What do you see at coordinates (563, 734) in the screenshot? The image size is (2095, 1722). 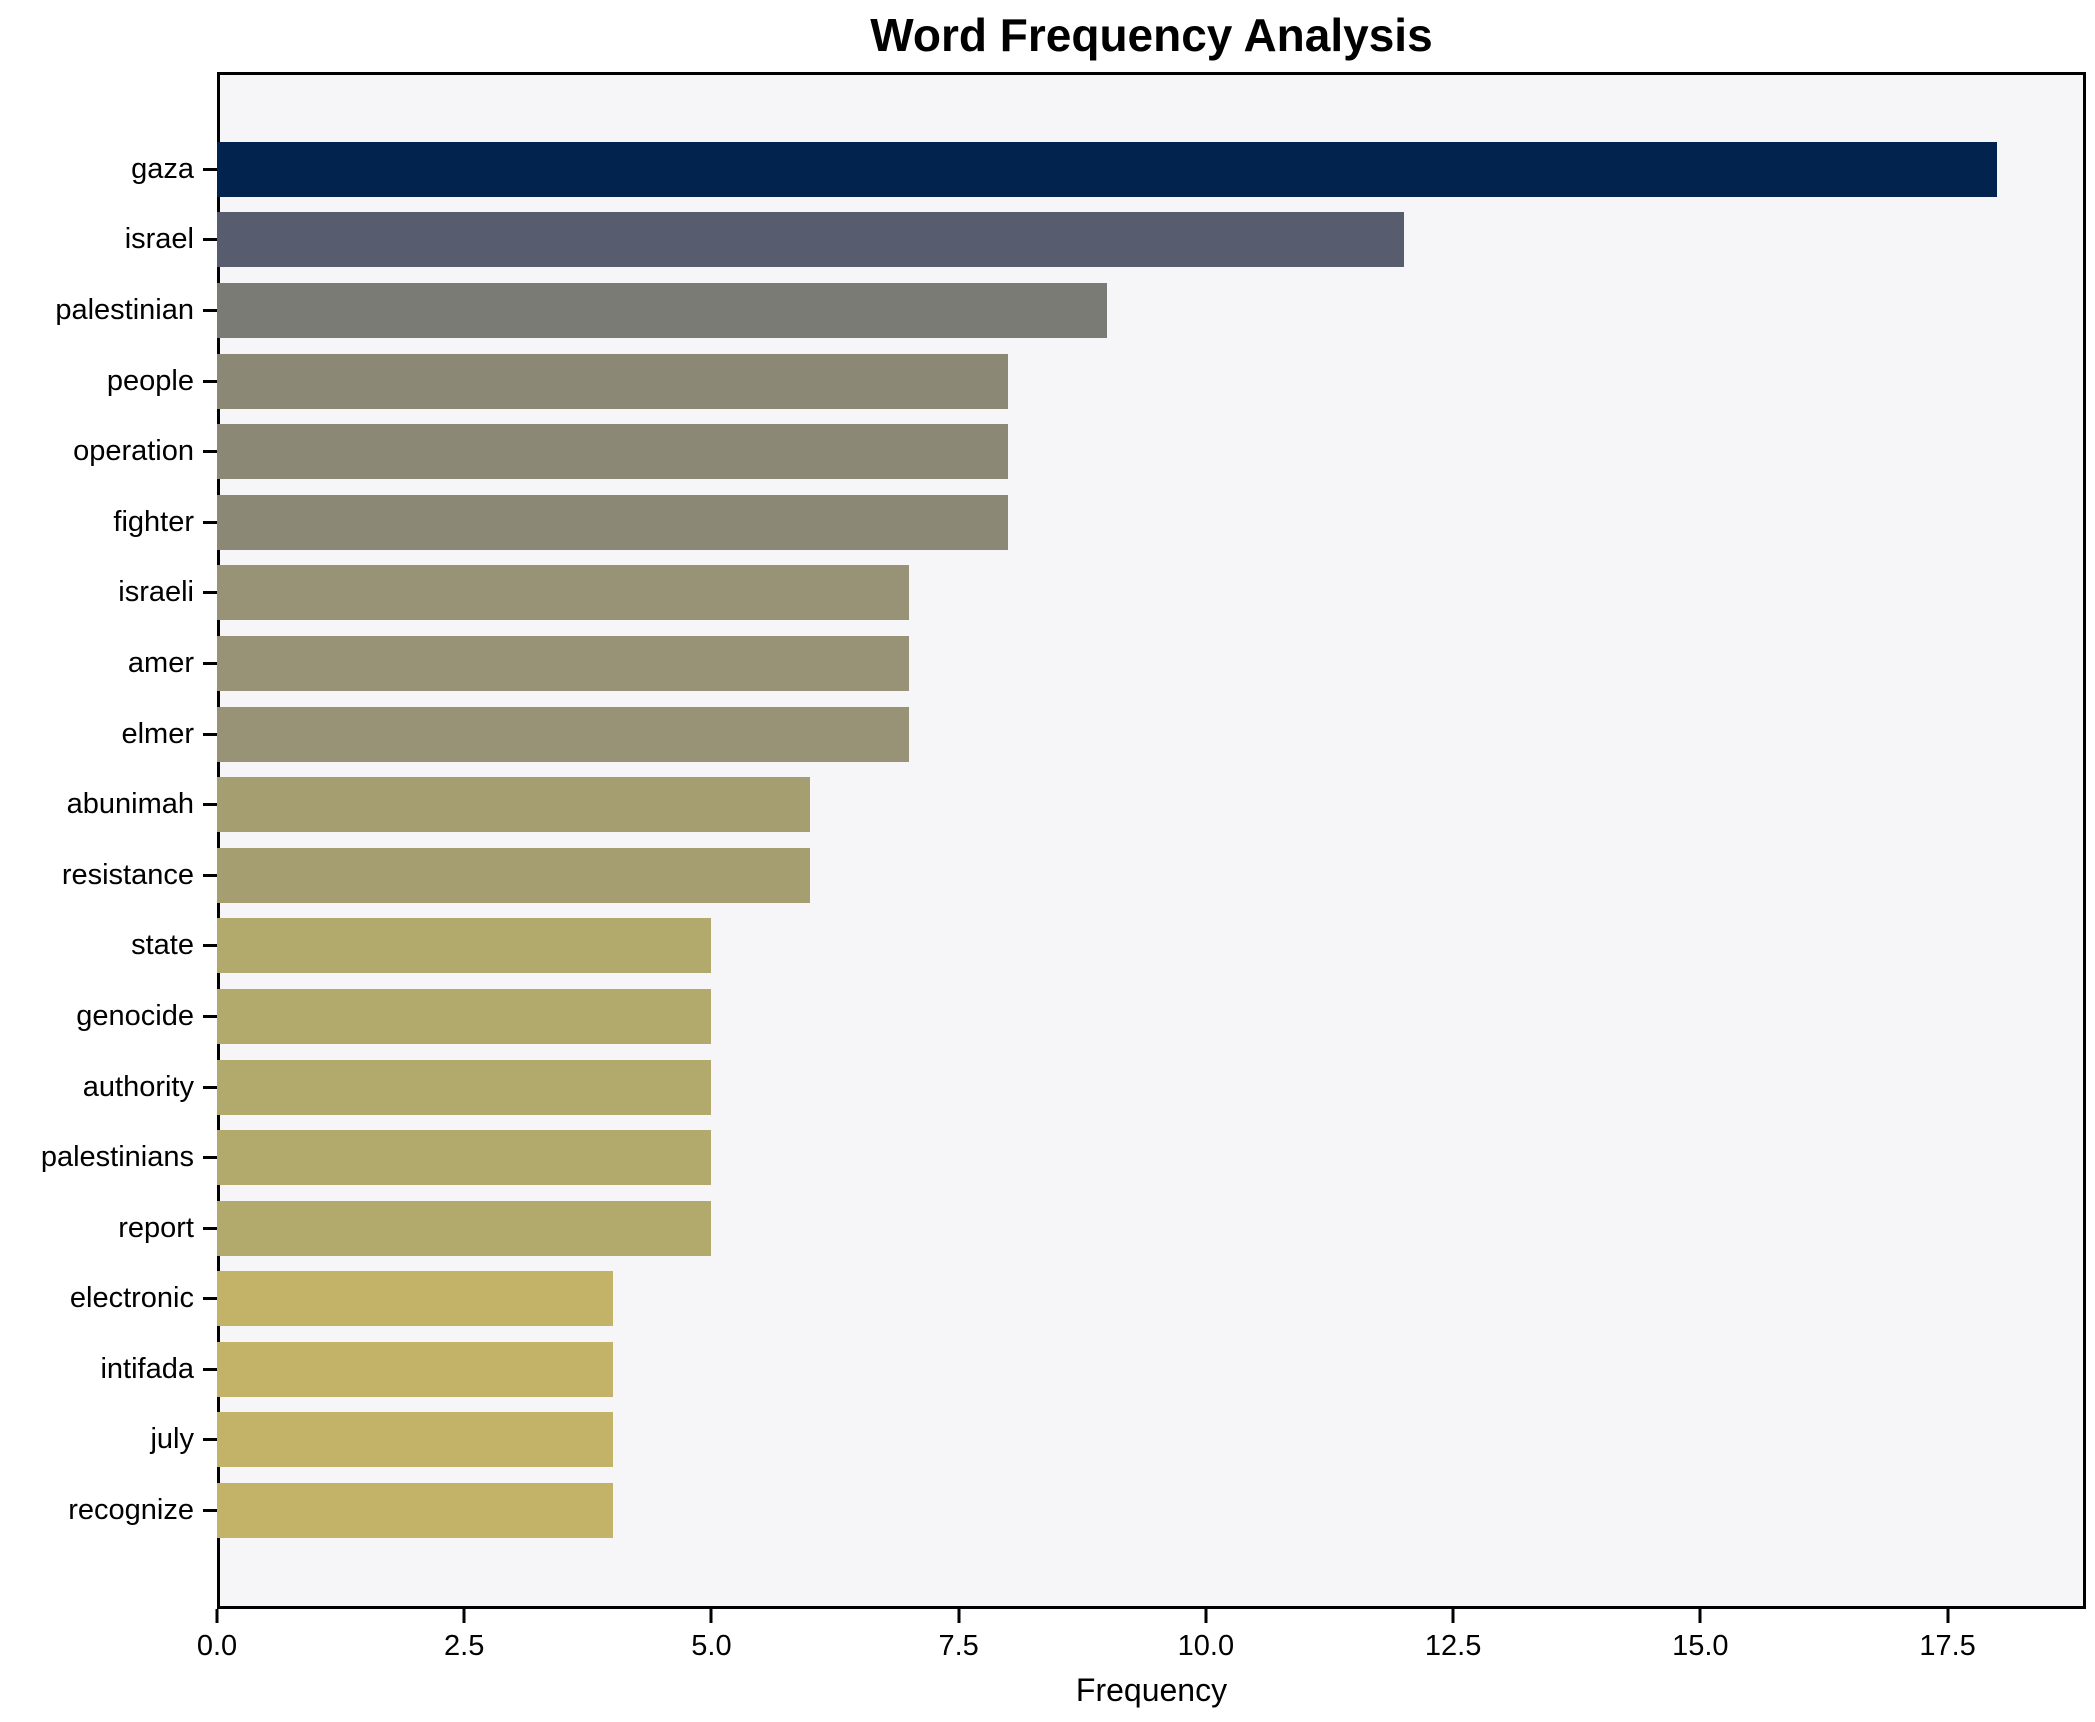 I see `bar-elmer` at bounding box center [563, 734].